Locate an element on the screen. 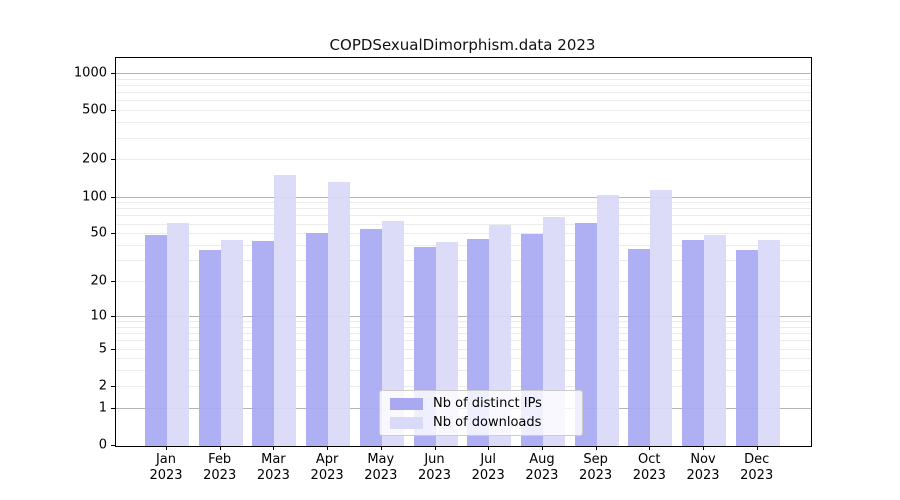  bar-downloads-mar is located at coordinates (285, 310).